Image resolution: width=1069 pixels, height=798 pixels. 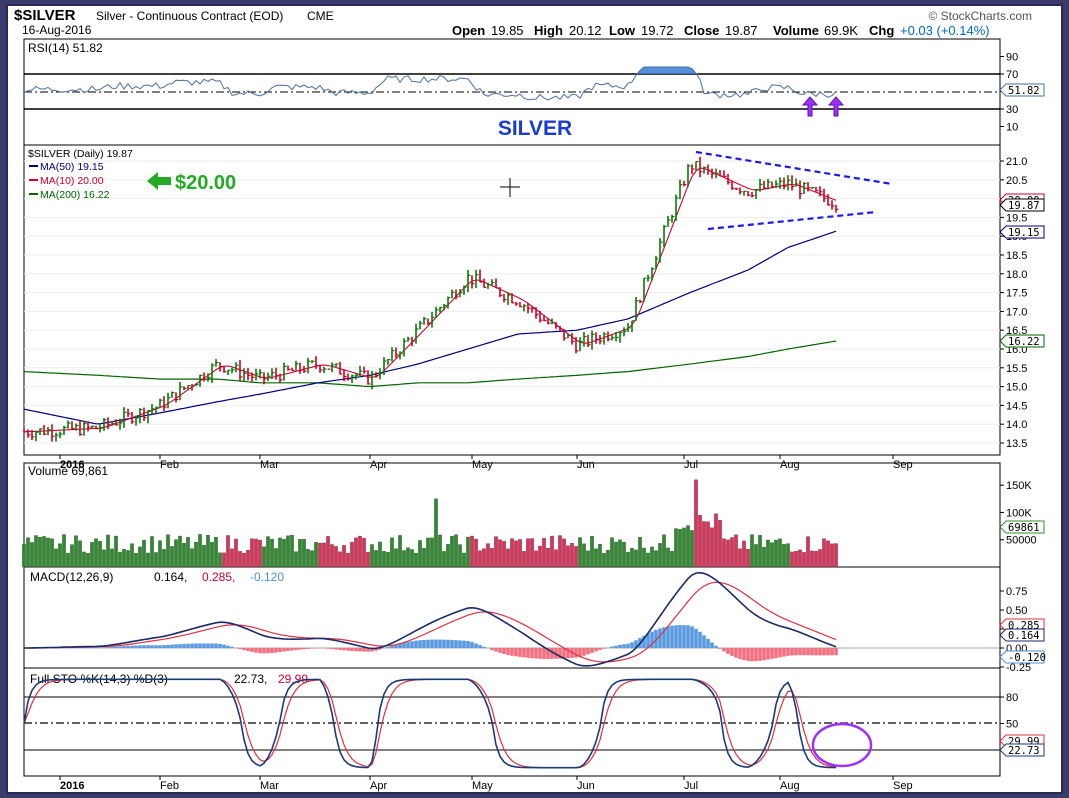 I want to click on date-label: Feb, so click(x=169, y=786).